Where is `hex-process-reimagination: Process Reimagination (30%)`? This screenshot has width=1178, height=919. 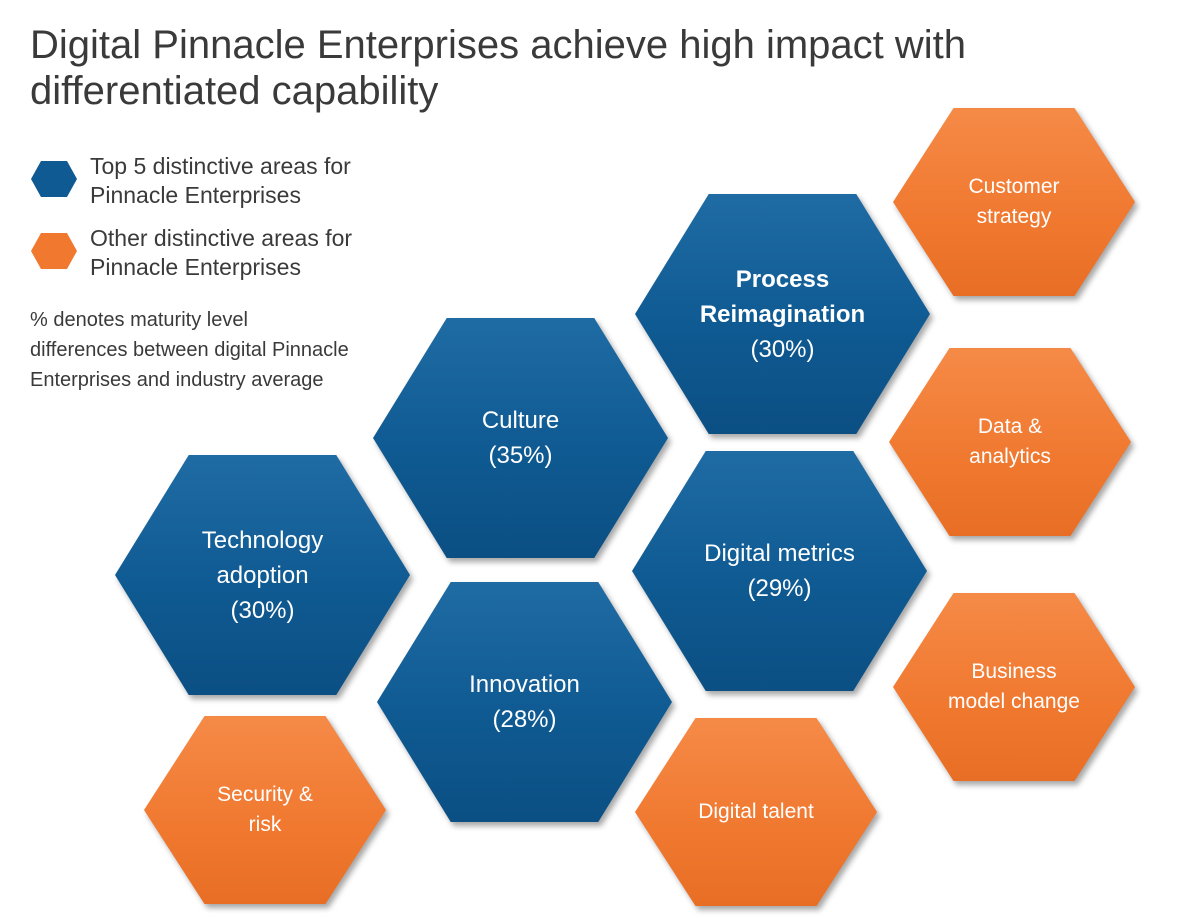
hex-process-reimagination: Process Reimagination (30%) is located at coordinates (782, 314).